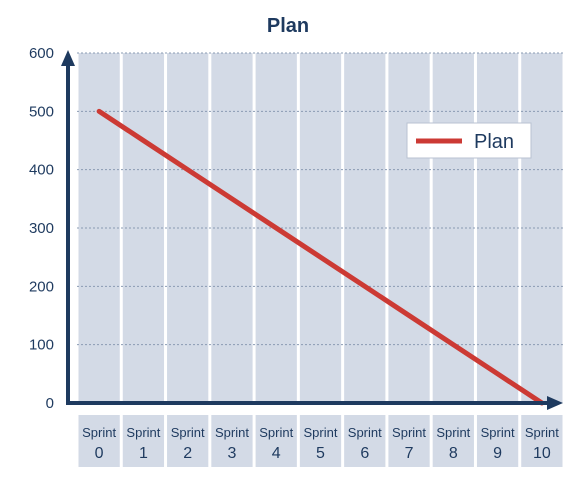 The height and width of the screenshot is (479, 577). I want to click on legend-label: Plan, so click(494, 142).